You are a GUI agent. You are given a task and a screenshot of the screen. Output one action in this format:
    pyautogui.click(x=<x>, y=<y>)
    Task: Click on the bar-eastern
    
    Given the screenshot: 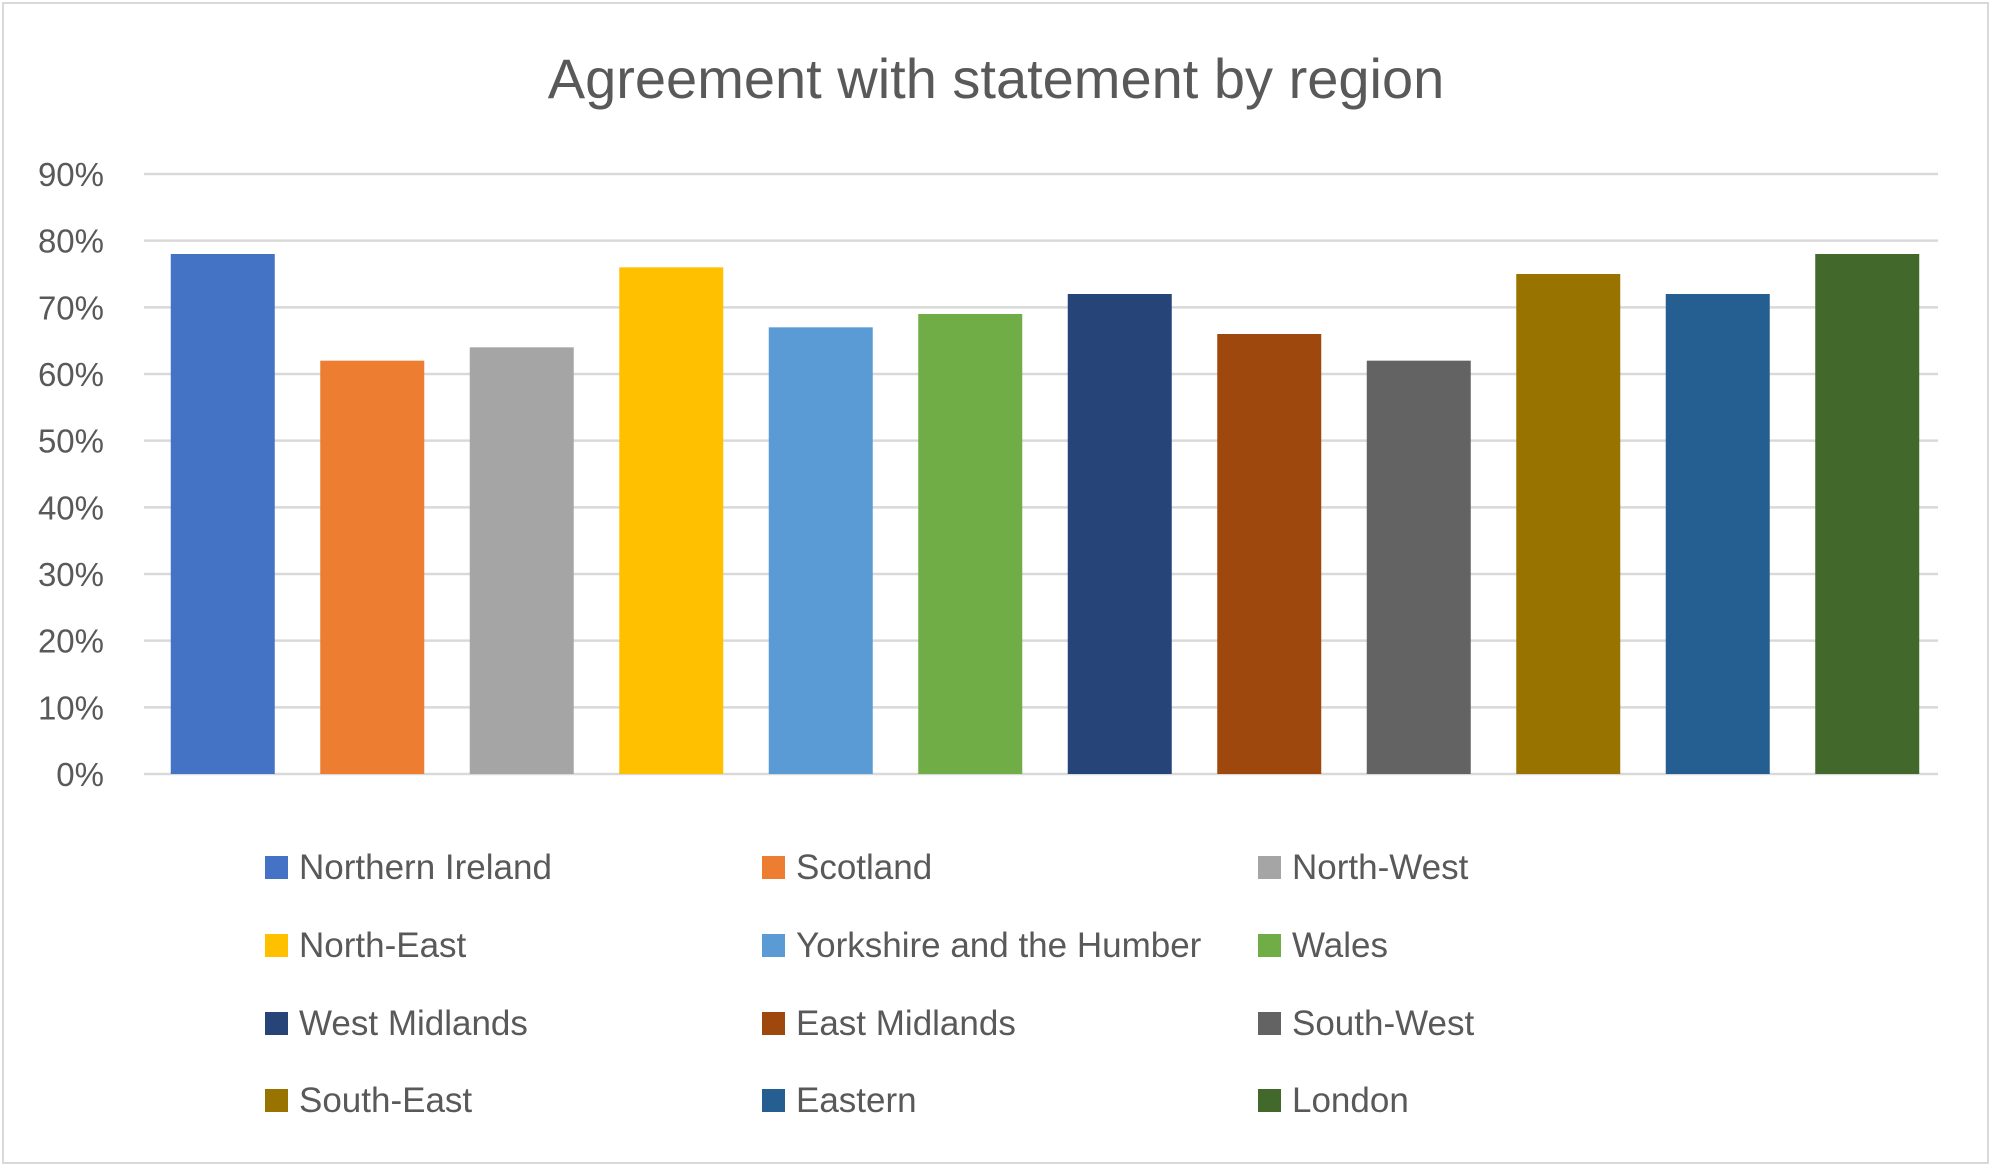 What is the action you would take?
    pyautogui.click(x=1717, y=534)
    